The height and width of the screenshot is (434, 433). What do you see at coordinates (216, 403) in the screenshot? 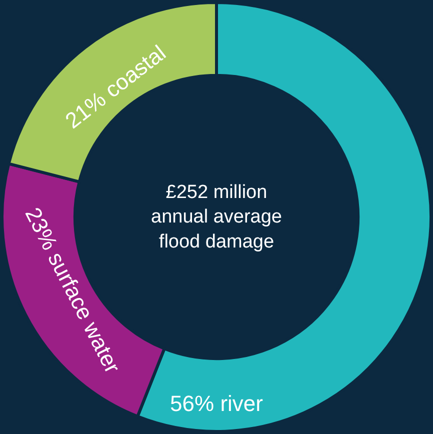
I see `slice-label: 56% river` at bounding box center [216, 403].